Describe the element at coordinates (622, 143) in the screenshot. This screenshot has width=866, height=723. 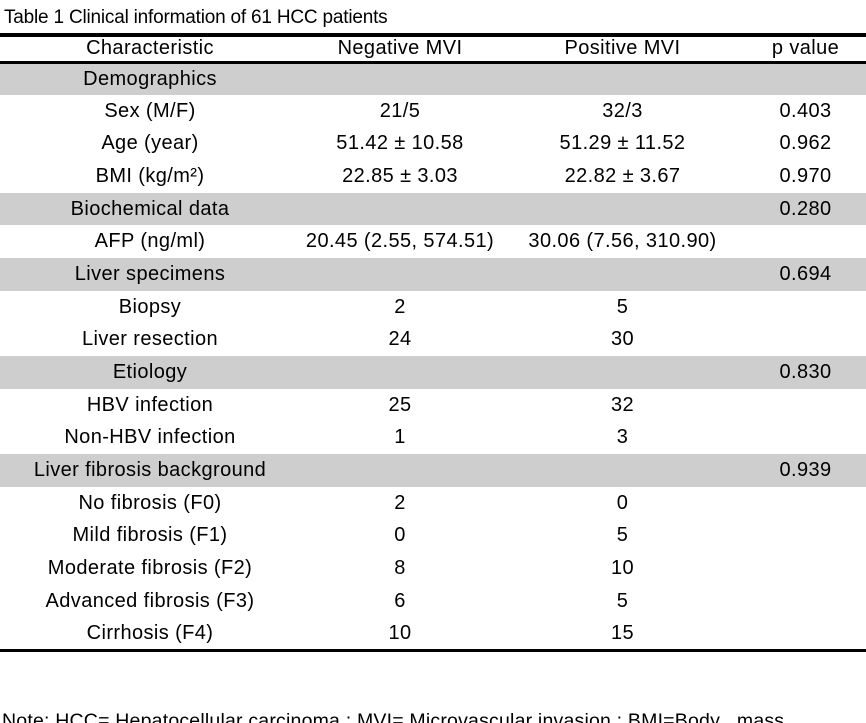
I see `positive-mvi-cell: 51.29 ± 11.52` at that location.